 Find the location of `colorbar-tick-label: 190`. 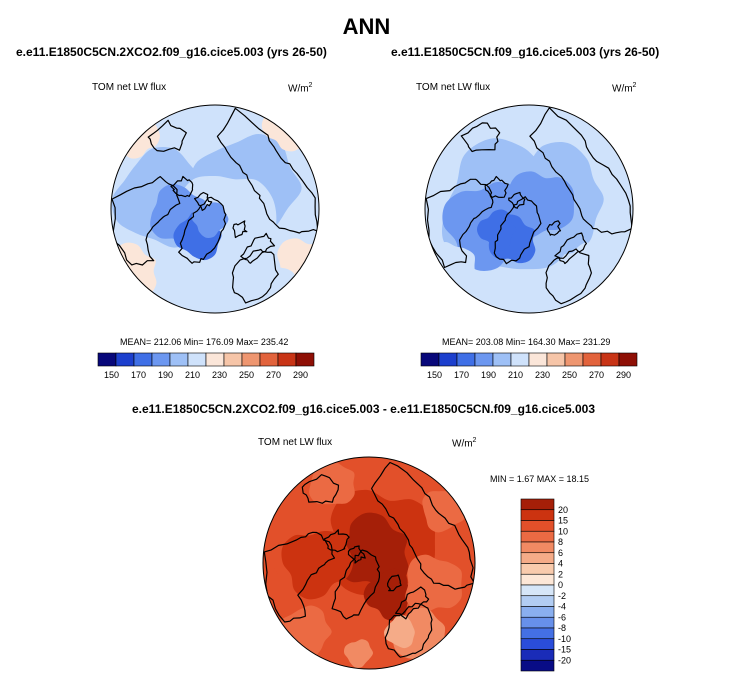

colorbar-tick-label: 190 is located at coordinates (165, 375).